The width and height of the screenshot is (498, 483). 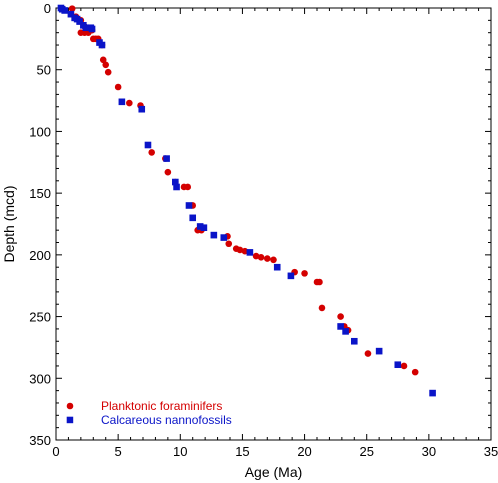 What do you see at coordinates (304, 451) in the screenshot?
I see `x-tick-label: 20` at bounding box center [304, 451].